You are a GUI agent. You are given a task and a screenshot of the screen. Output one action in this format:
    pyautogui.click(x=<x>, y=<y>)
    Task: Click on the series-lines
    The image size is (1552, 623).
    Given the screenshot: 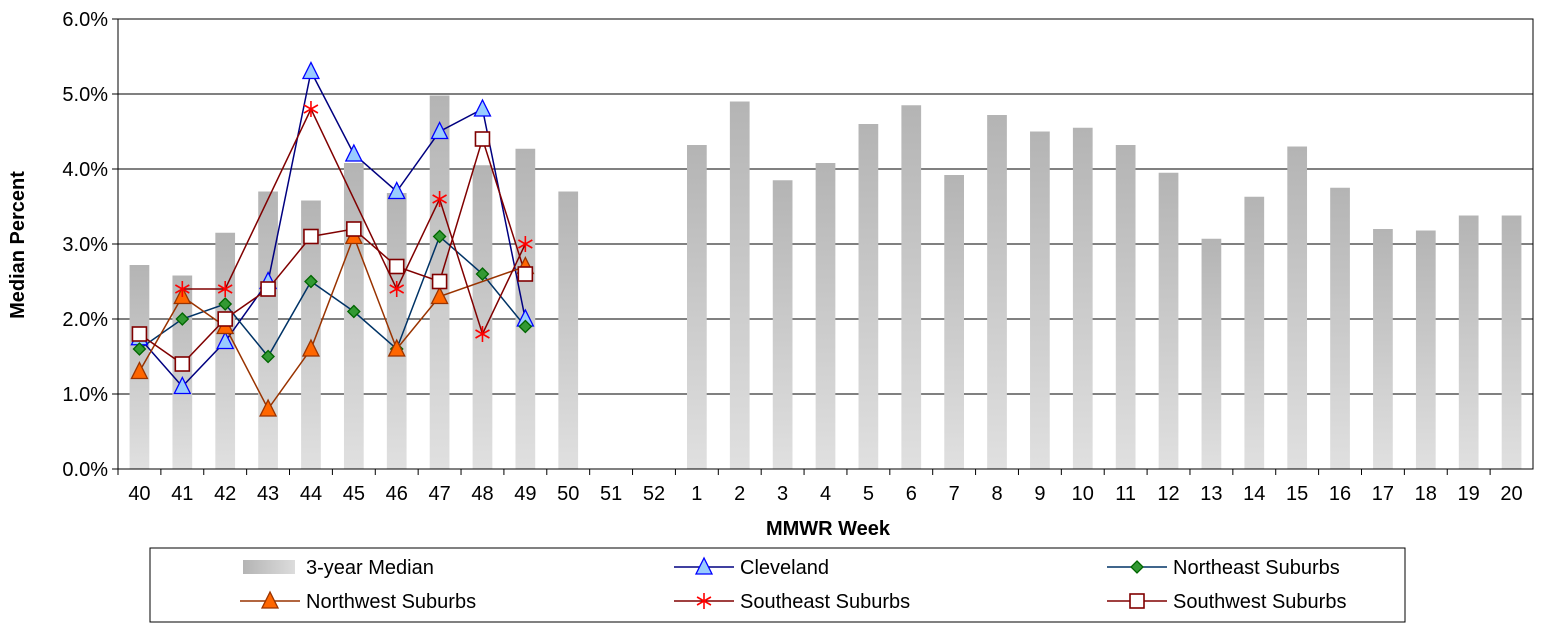 What is the action you would take?
    pyautogui.click(x=332, y=240)
    